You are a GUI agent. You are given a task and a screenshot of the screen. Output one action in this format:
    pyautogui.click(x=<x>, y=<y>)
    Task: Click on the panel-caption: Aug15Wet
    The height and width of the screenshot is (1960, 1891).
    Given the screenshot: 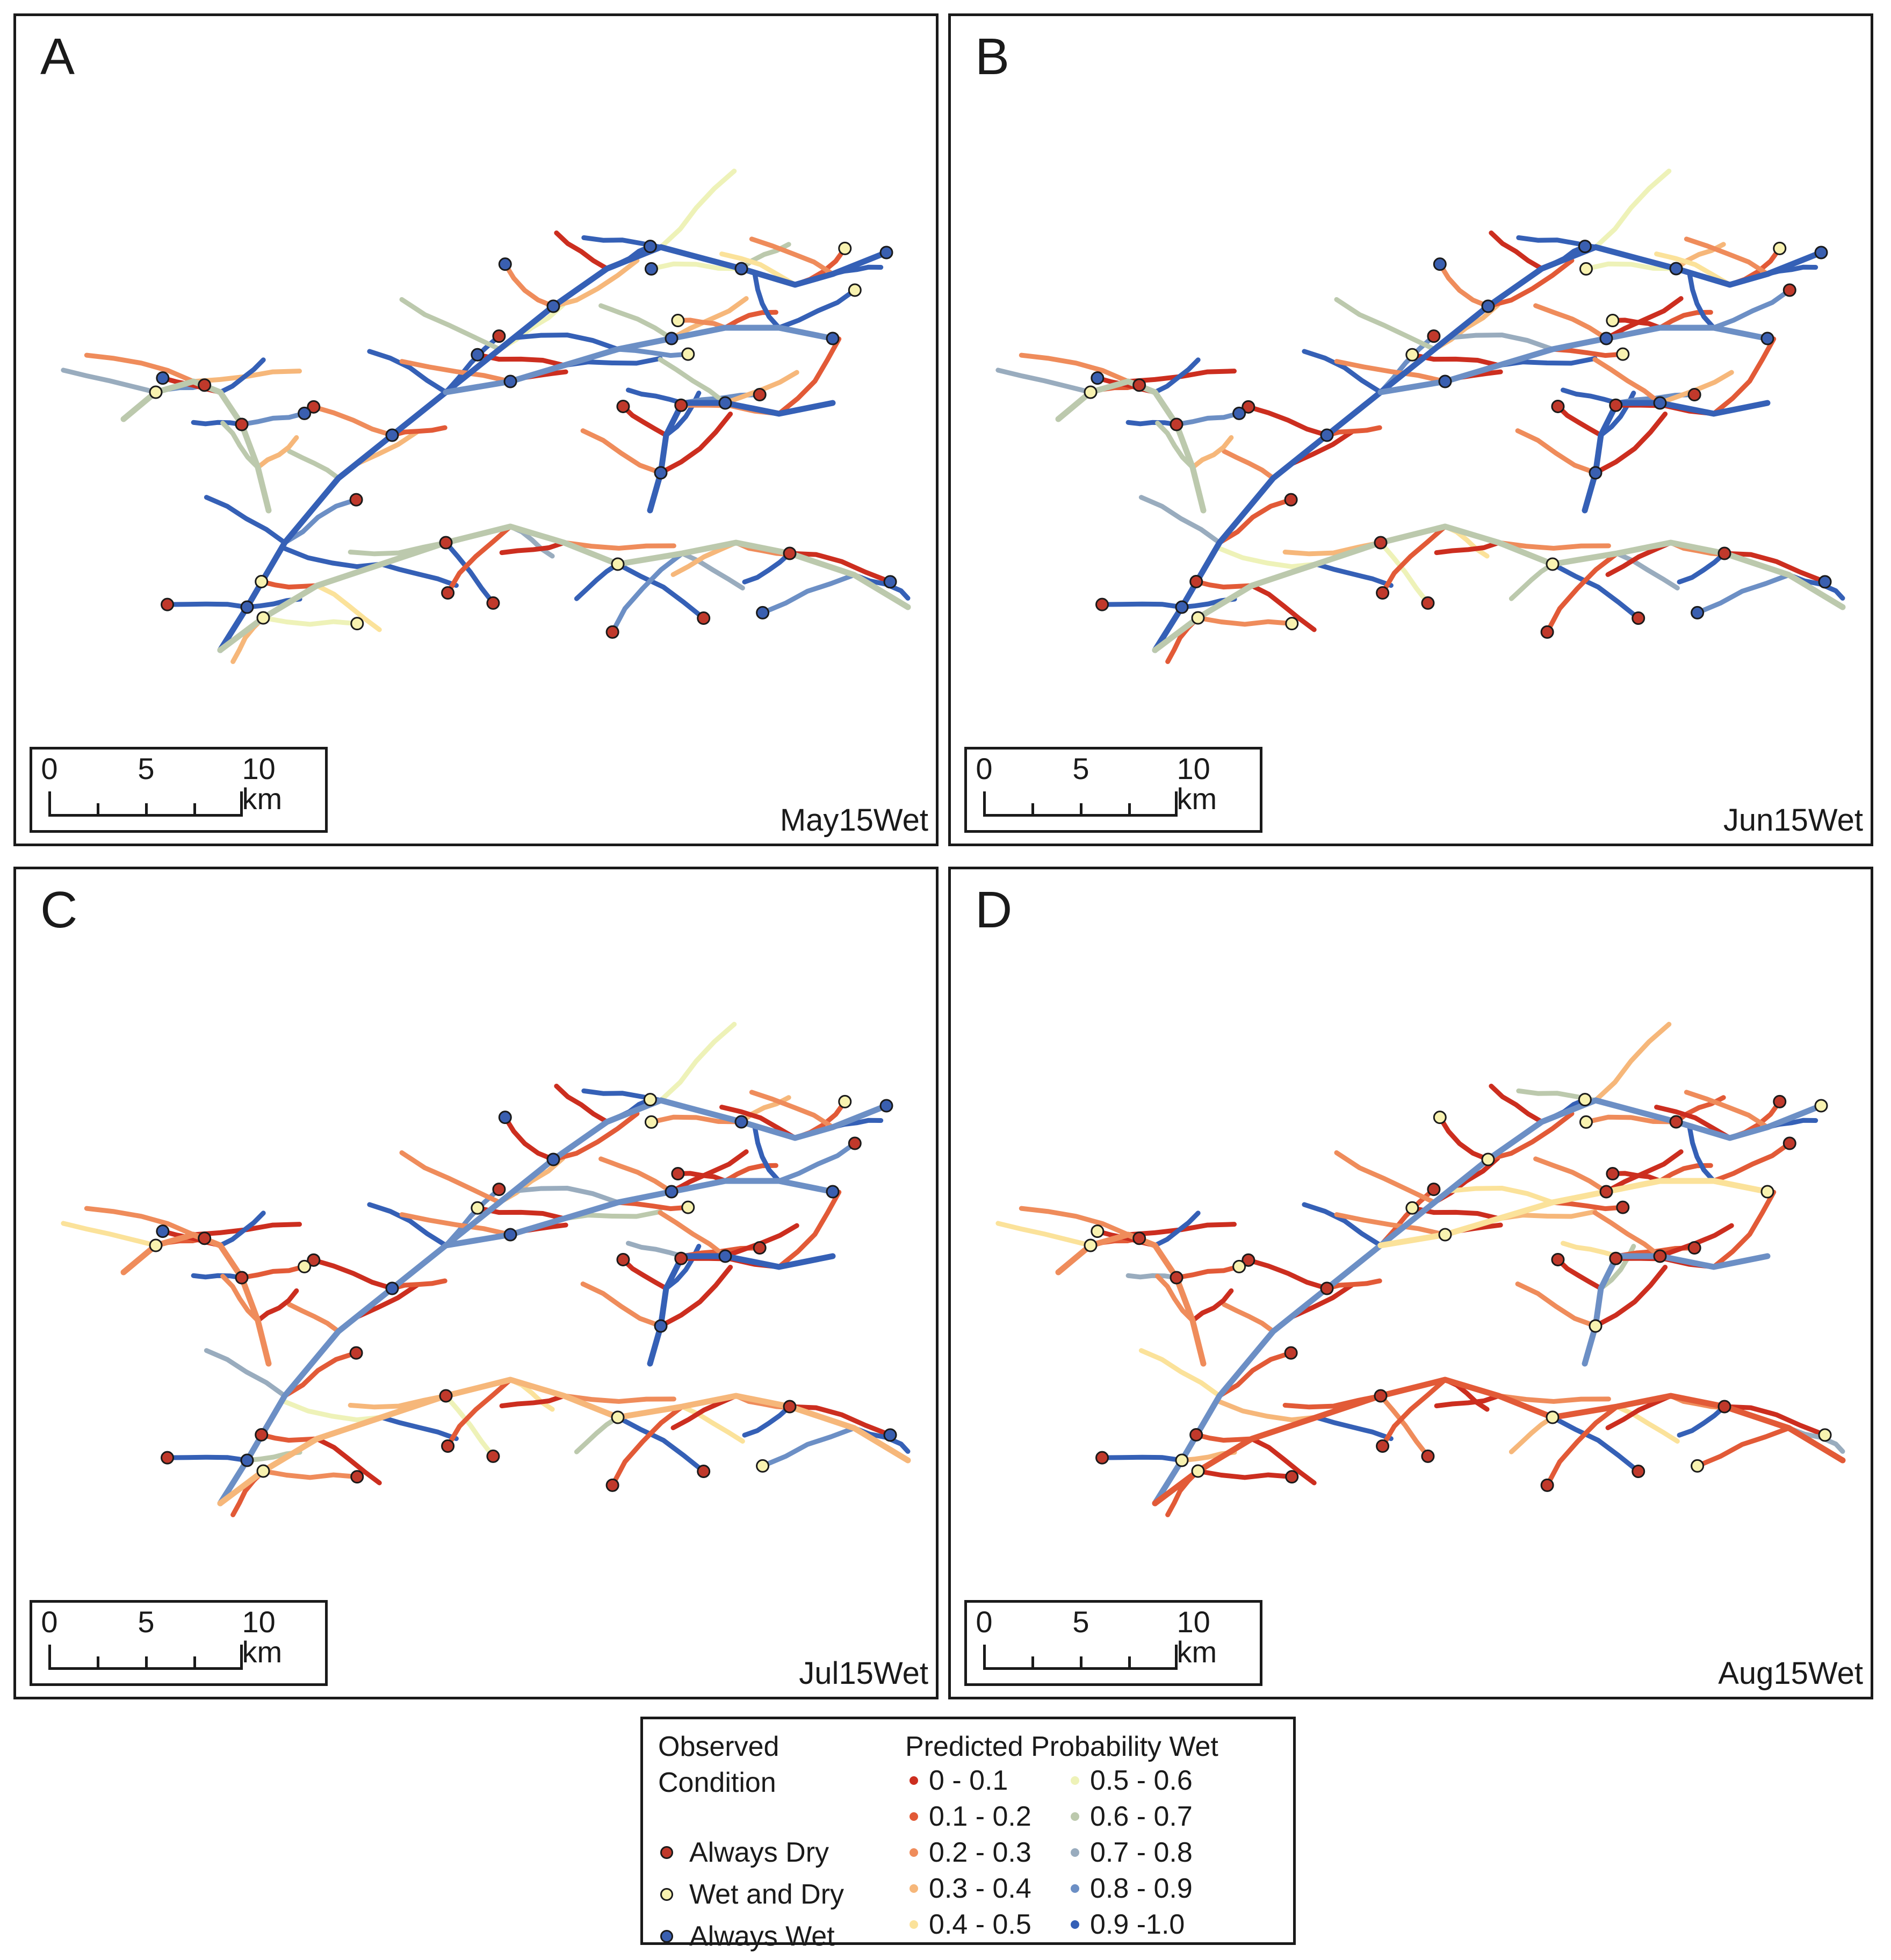 What is the action you would take?
    pyautogui.click(x=1791, y=1673)
    